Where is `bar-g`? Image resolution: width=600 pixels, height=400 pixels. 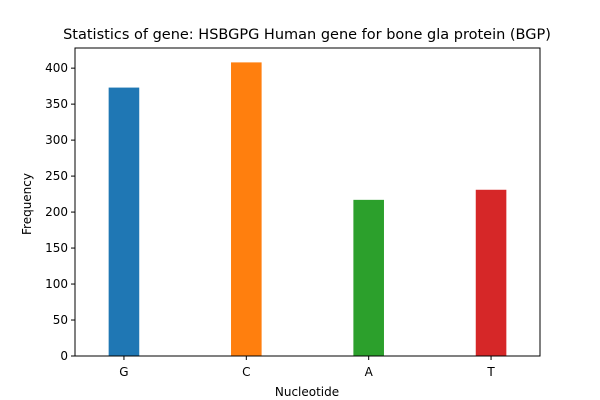
bar-g is located at coordinates (124, 221).